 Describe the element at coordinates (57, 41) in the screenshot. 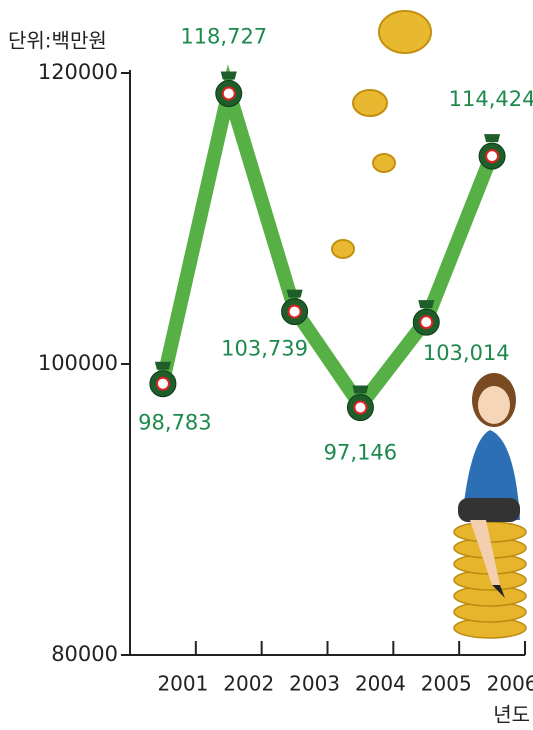

I see `y-axis-label: 단위:백만원` at that location.